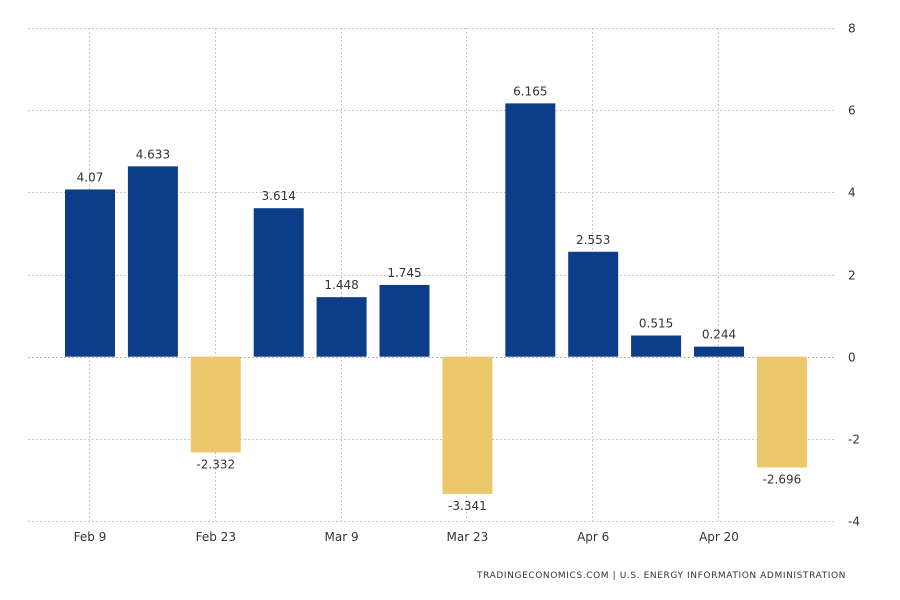 This screenshot has width=900, height=600. Describe the element at coordinates (342, 537) in the screenshot. I see `x-tick-label: Mar 9` at that location.